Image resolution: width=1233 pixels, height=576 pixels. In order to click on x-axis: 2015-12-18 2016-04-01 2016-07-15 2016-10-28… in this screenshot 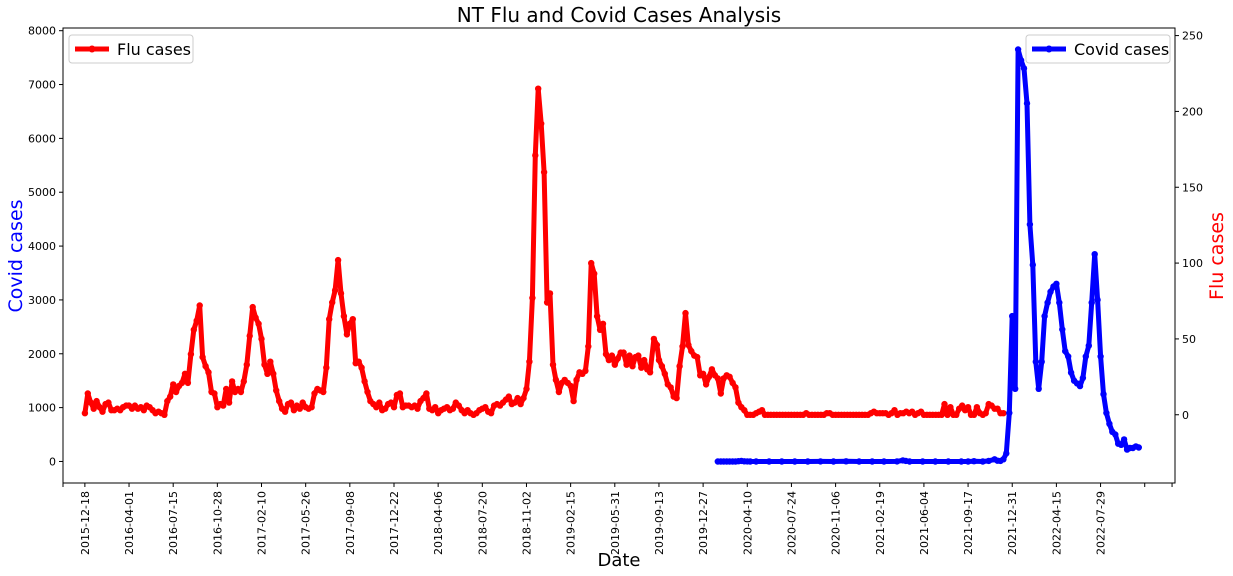, I will do `click(617, 519)`.